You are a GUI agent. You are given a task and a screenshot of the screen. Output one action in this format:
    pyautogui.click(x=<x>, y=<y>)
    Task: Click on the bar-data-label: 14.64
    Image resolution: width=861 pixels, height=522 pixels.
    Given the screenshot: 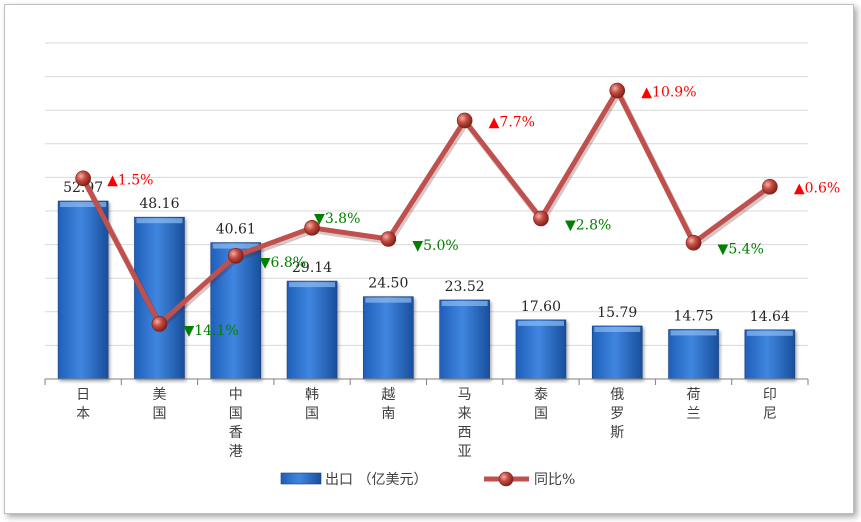 What is the action you would take?
    pyautogui.click(x=770, y=317)
    